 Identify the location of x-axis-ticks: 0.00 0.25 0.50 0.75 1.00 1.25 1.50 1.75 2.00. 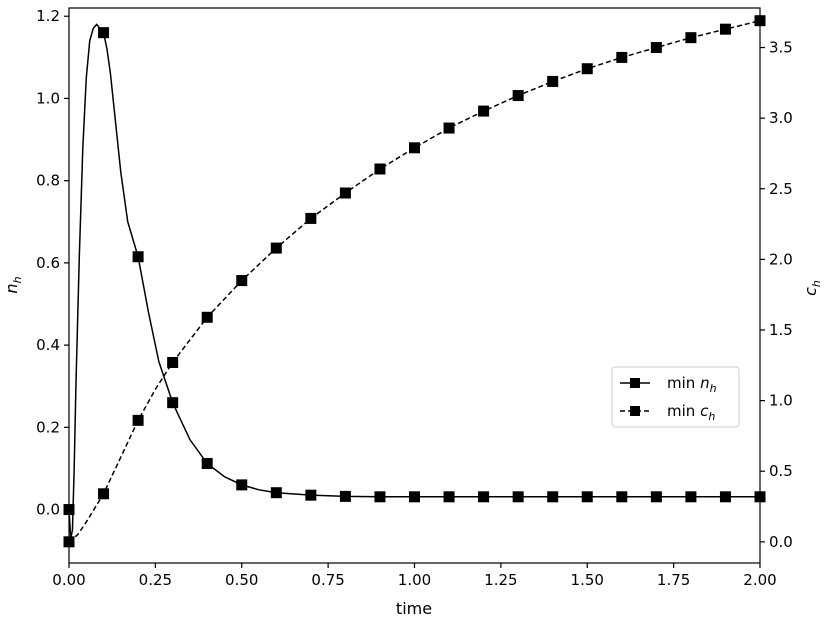
(414, 576).